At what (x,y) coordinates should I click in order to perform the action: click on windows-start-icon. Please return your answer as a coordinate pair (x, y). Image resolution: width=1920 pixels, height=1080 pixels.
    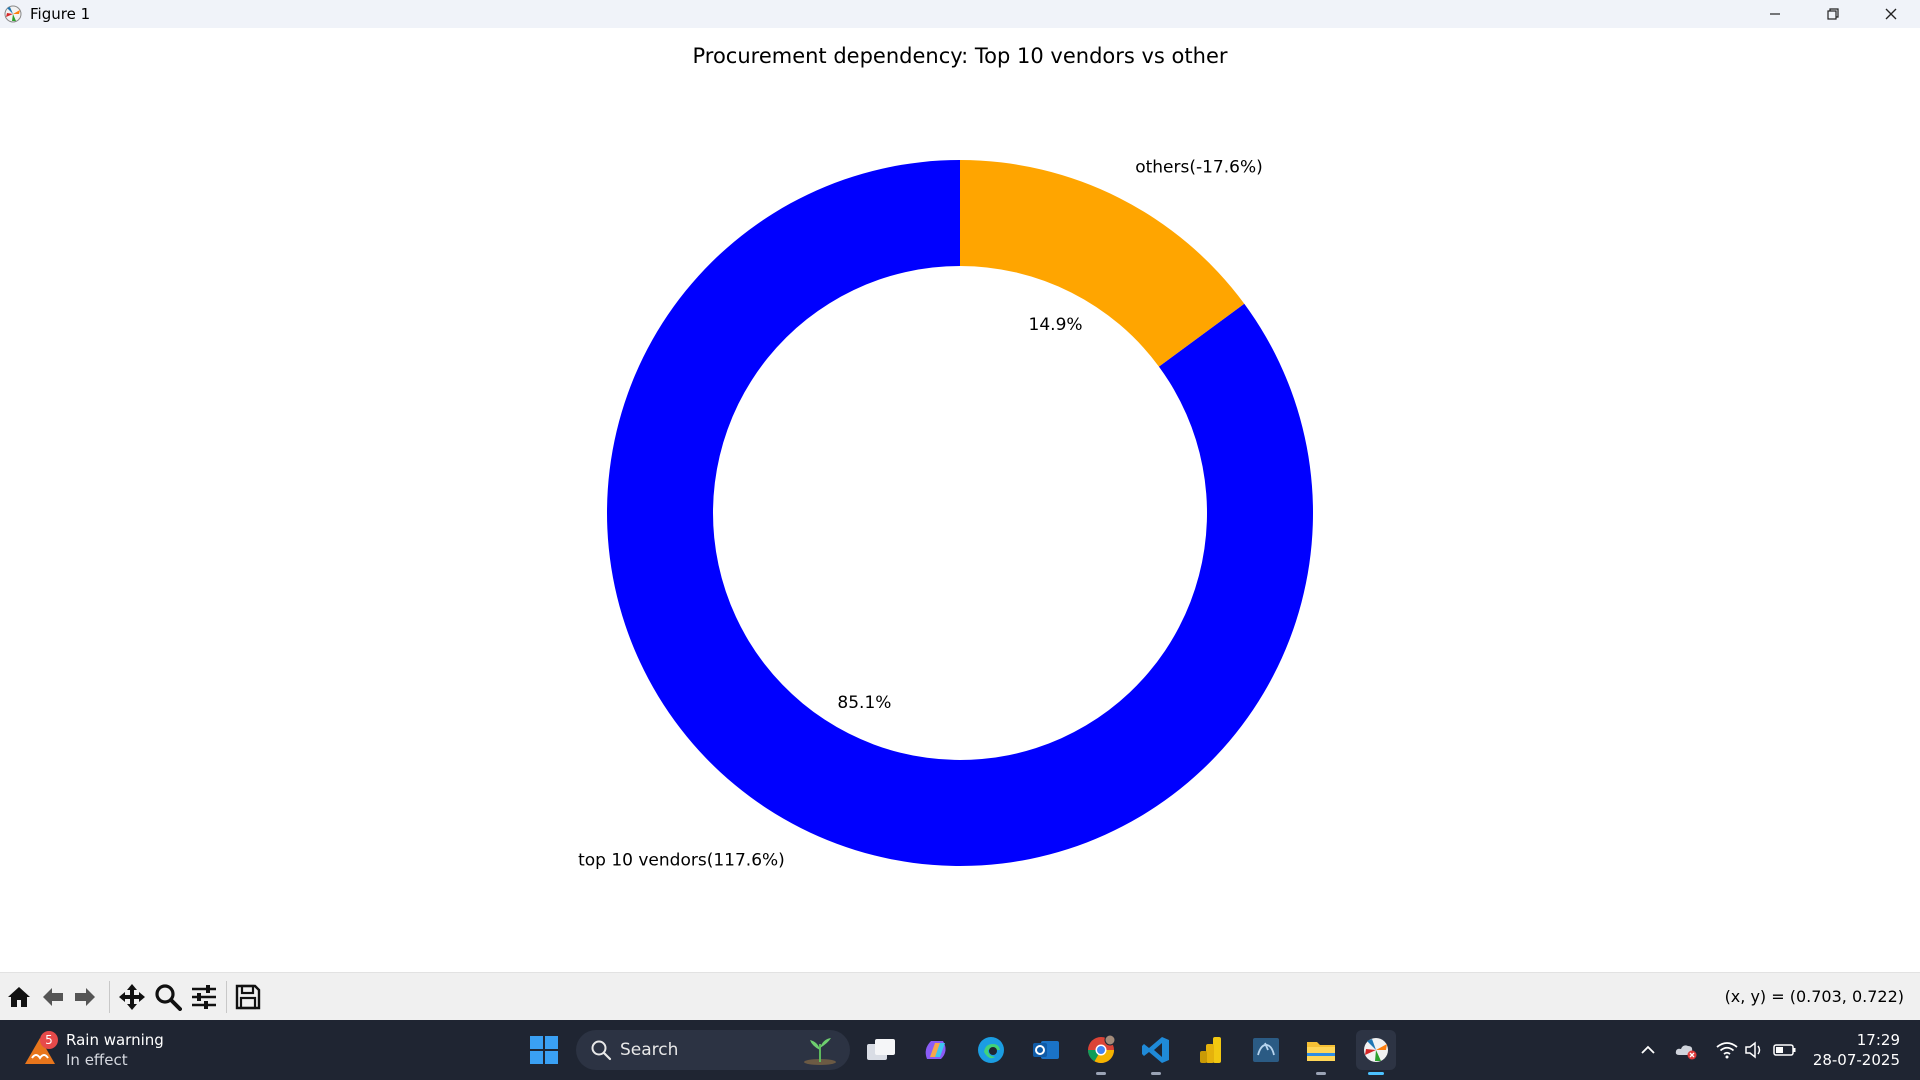
    Looking at the image, I should click on (544, 1050).